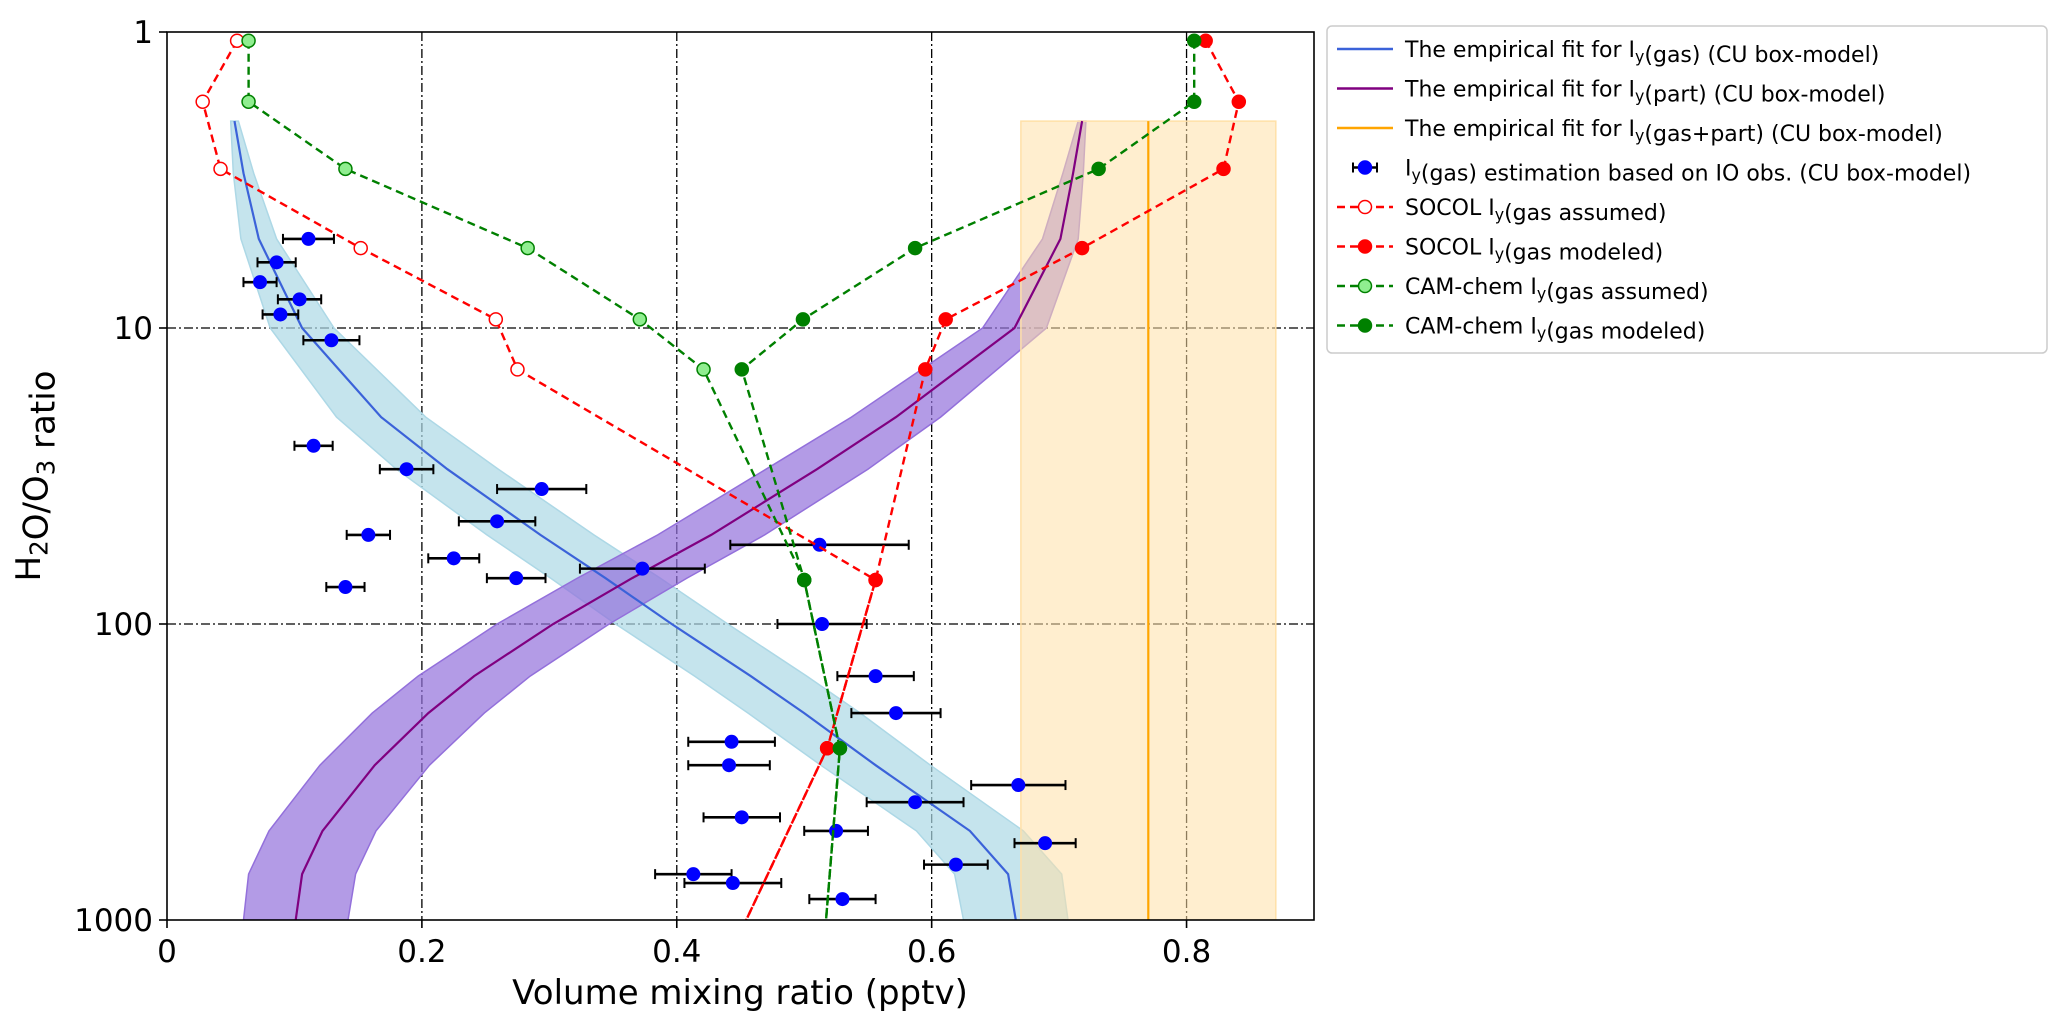 Image resolution: width=2067 pixels, height=1034 pixels. Describe the element at coordinates (676, 952) in the screenshot. I see `x-tick-label: 0.4` at that location.